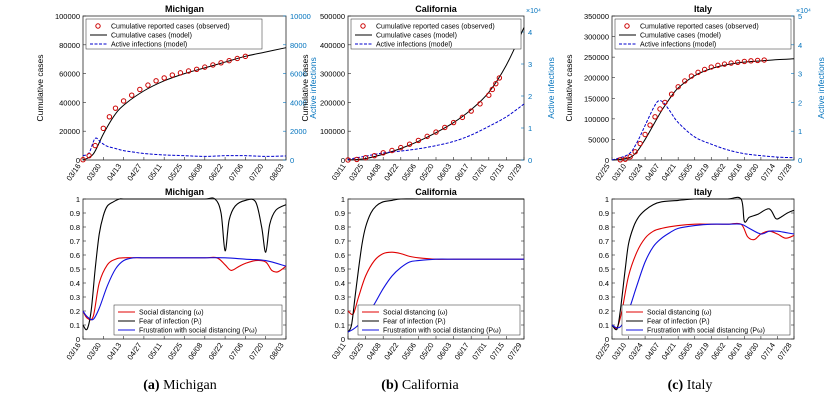 The height and width of the screenshot is (405, 836). What do you see at coordinates (604, 255) in the screenshot?
I see `y-tick-label: 0.6` at bounding box center [604, 255].